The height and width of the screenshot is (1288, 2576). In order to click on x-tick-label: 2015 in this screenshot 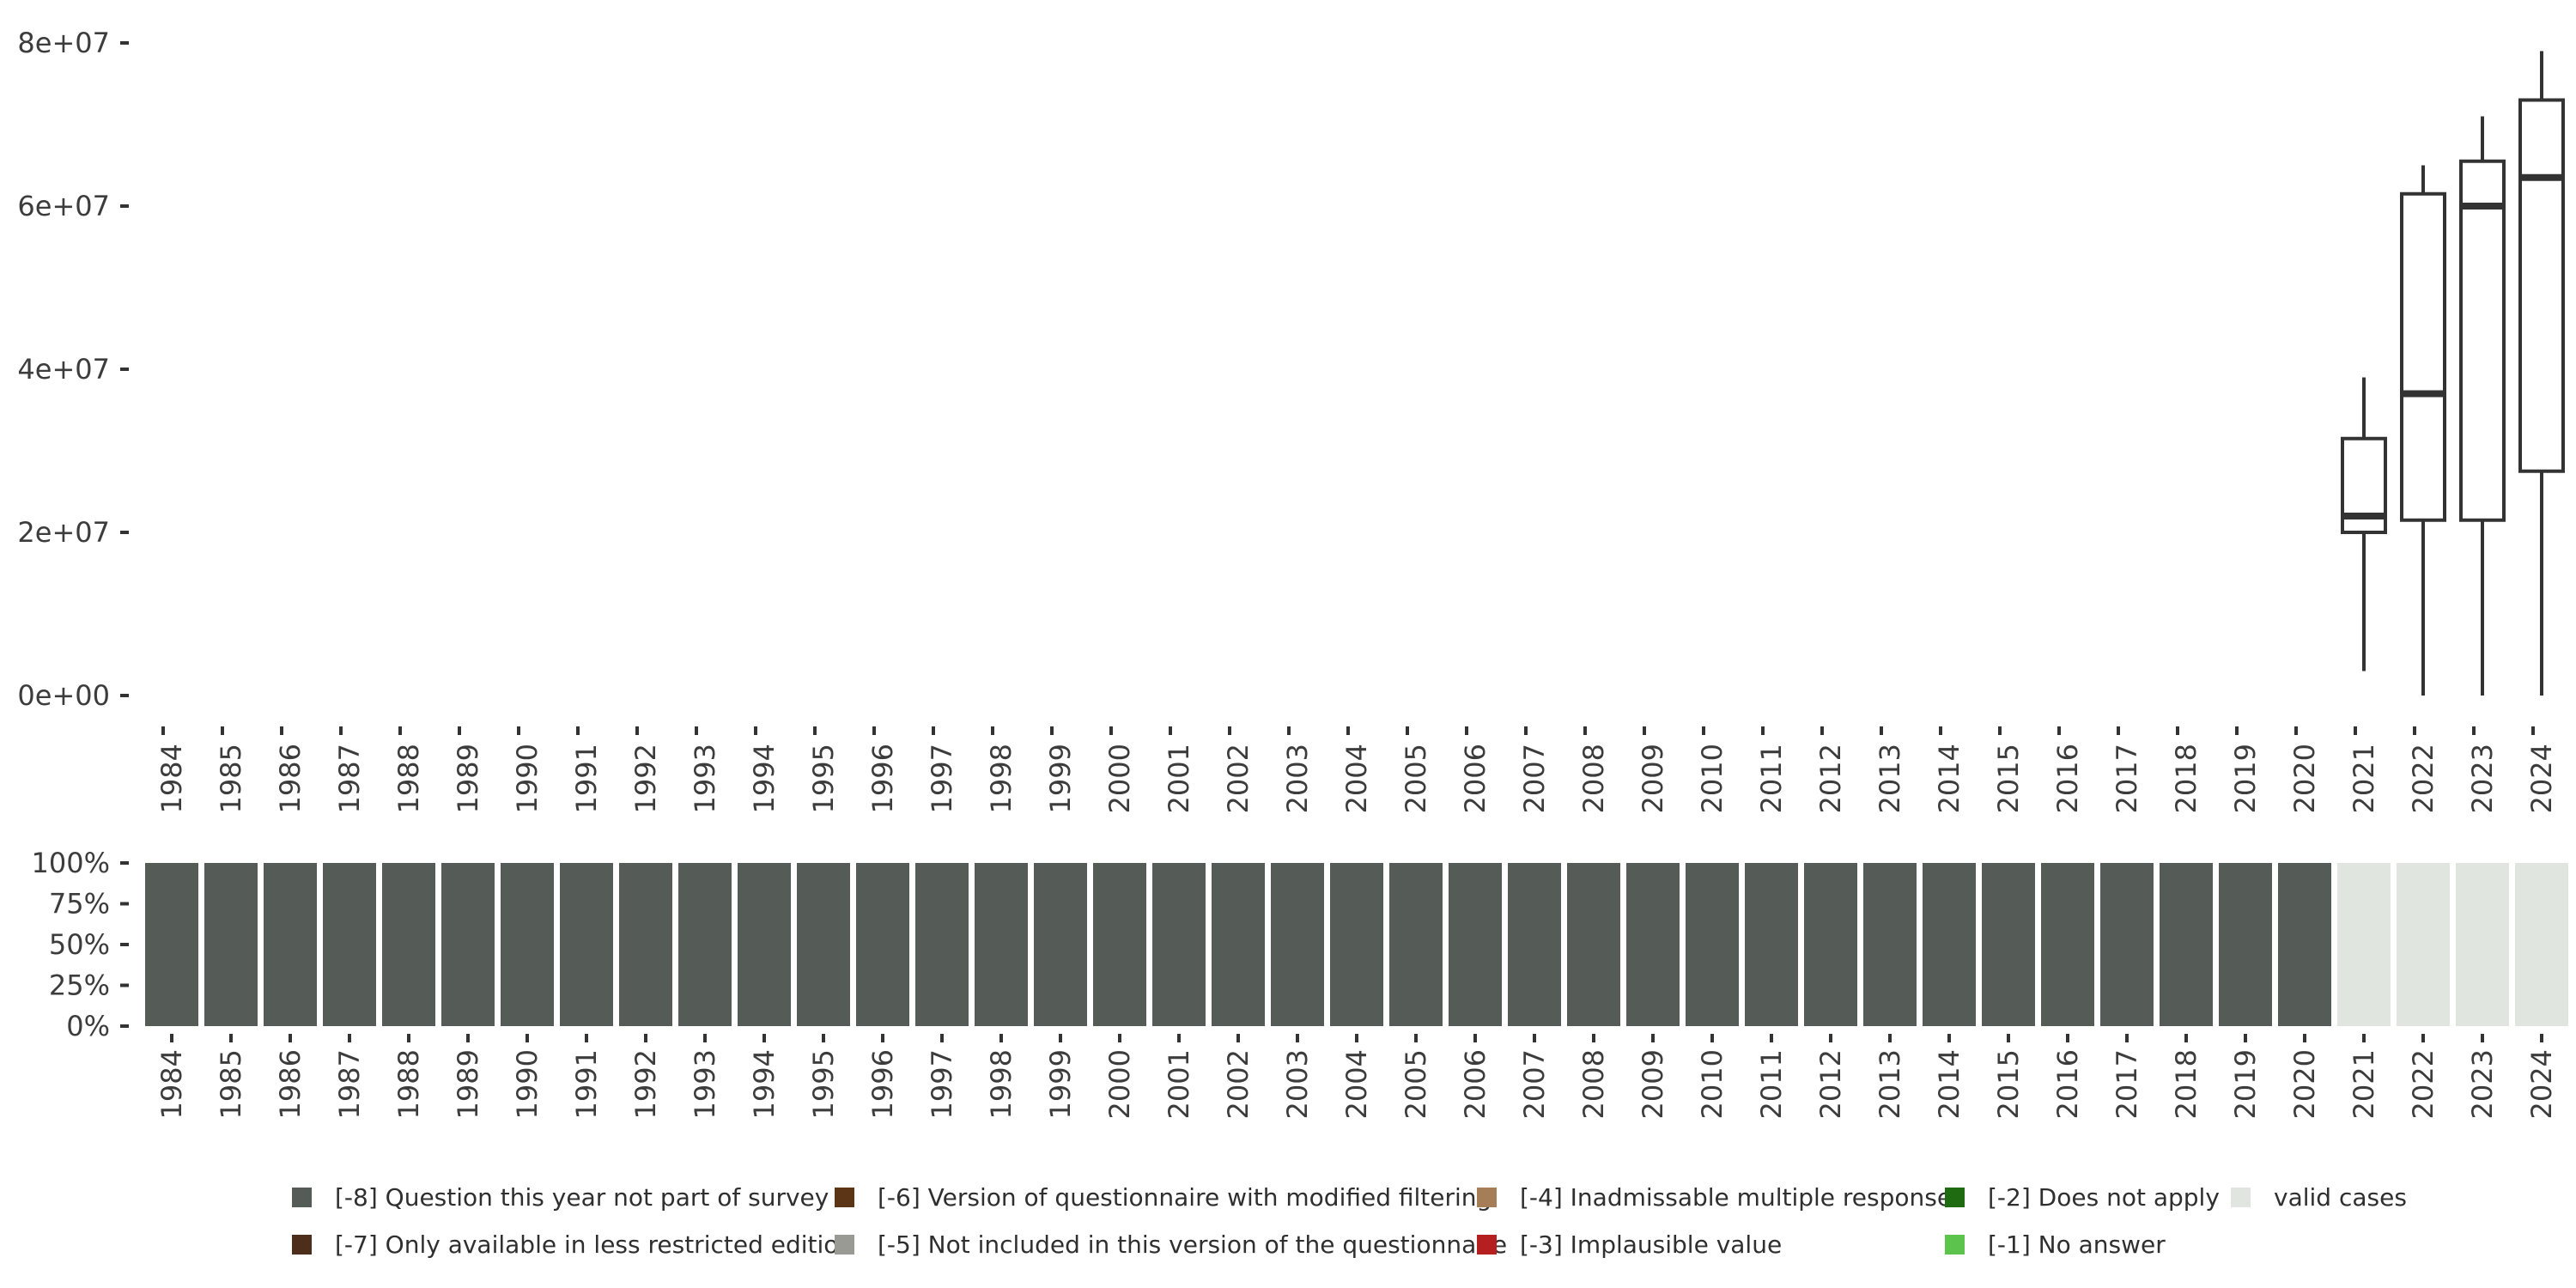, I will do `click(2009, 779)`.